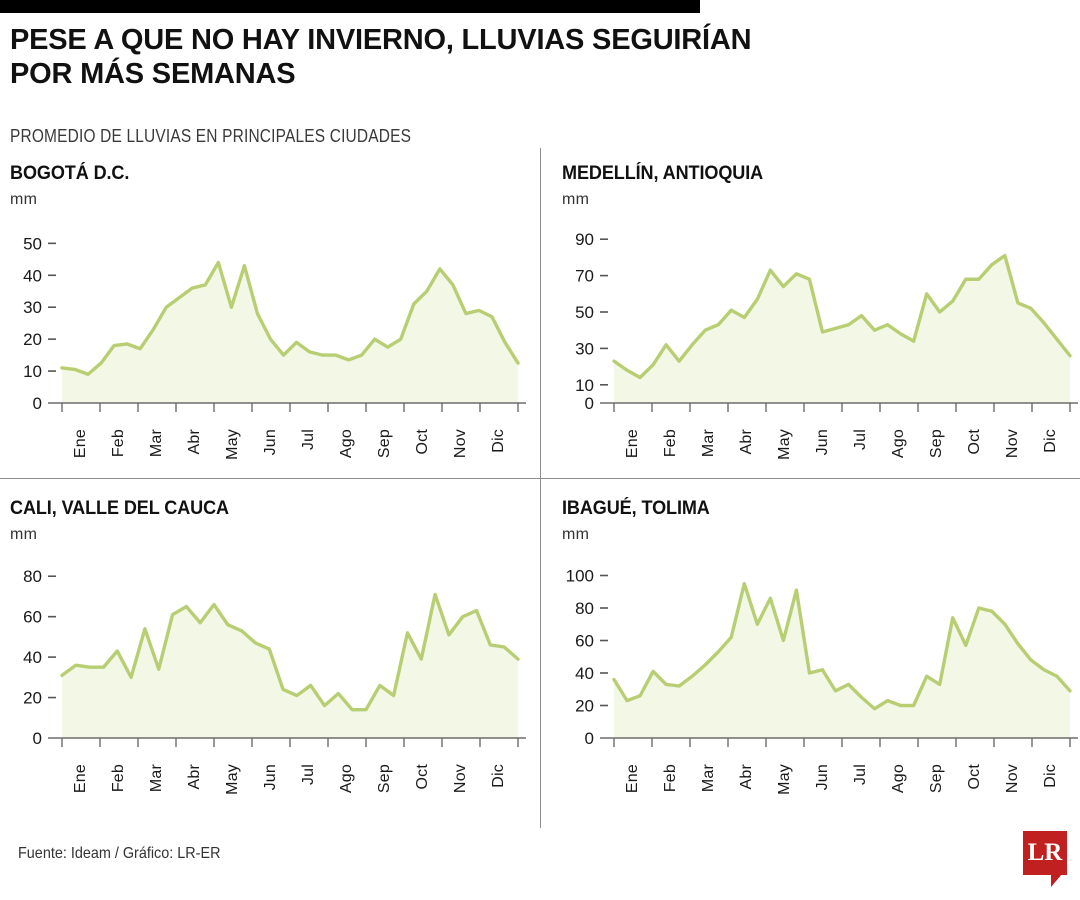  Describe the element at coordinates (119, 508) in the screenshot. I see `chart-title-cali: CALI, VALLE DEL CAUCA` at that location.